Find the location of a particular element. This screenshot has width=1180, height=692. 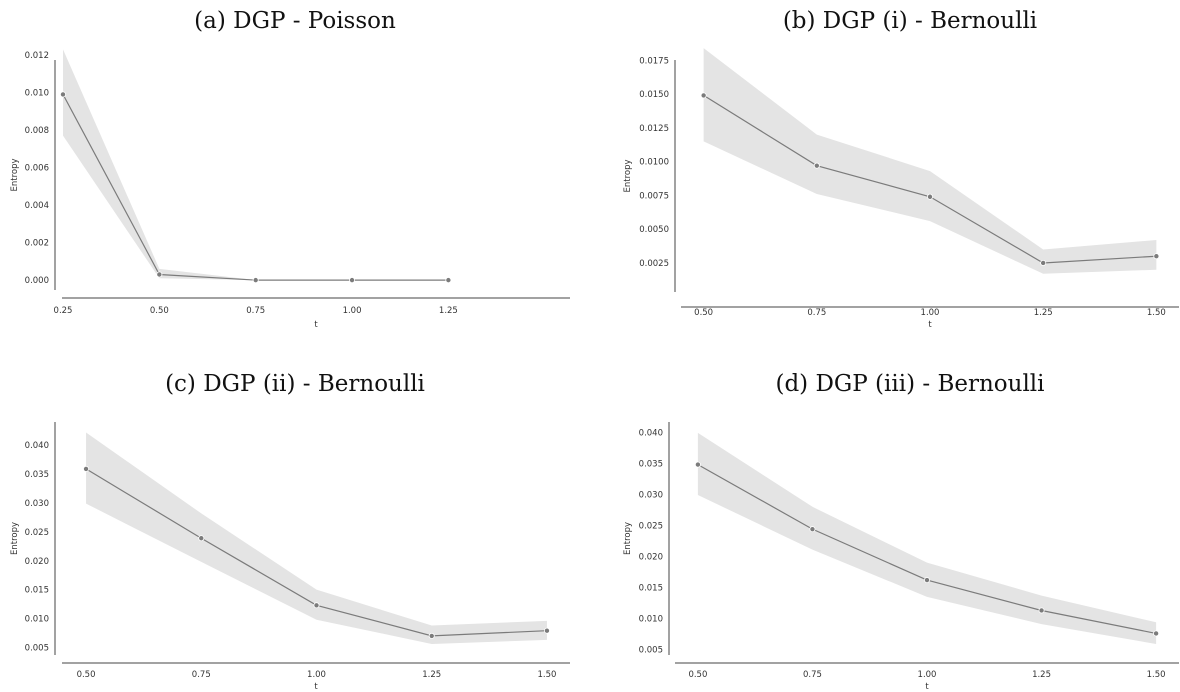

y-tick-label: 0.000 is located at coordinates (37, 281).